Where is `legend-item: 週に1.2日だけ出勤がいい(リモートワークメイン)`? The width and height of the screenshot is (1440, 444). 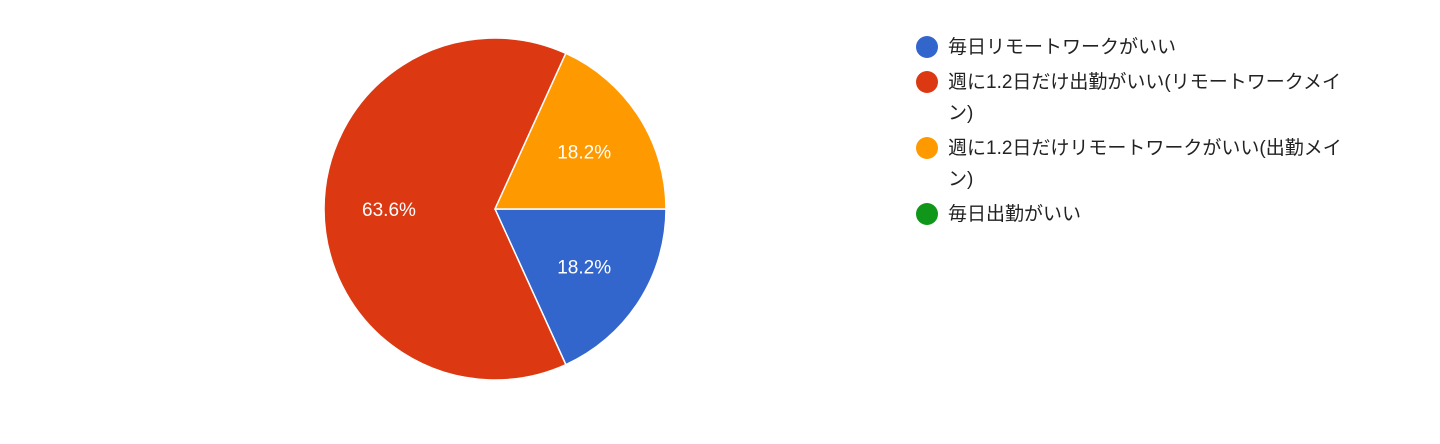
legend-item: 週に1.2日だけ出勤がいい(リモートワークメイン) is located at coordinates (1141, 98).